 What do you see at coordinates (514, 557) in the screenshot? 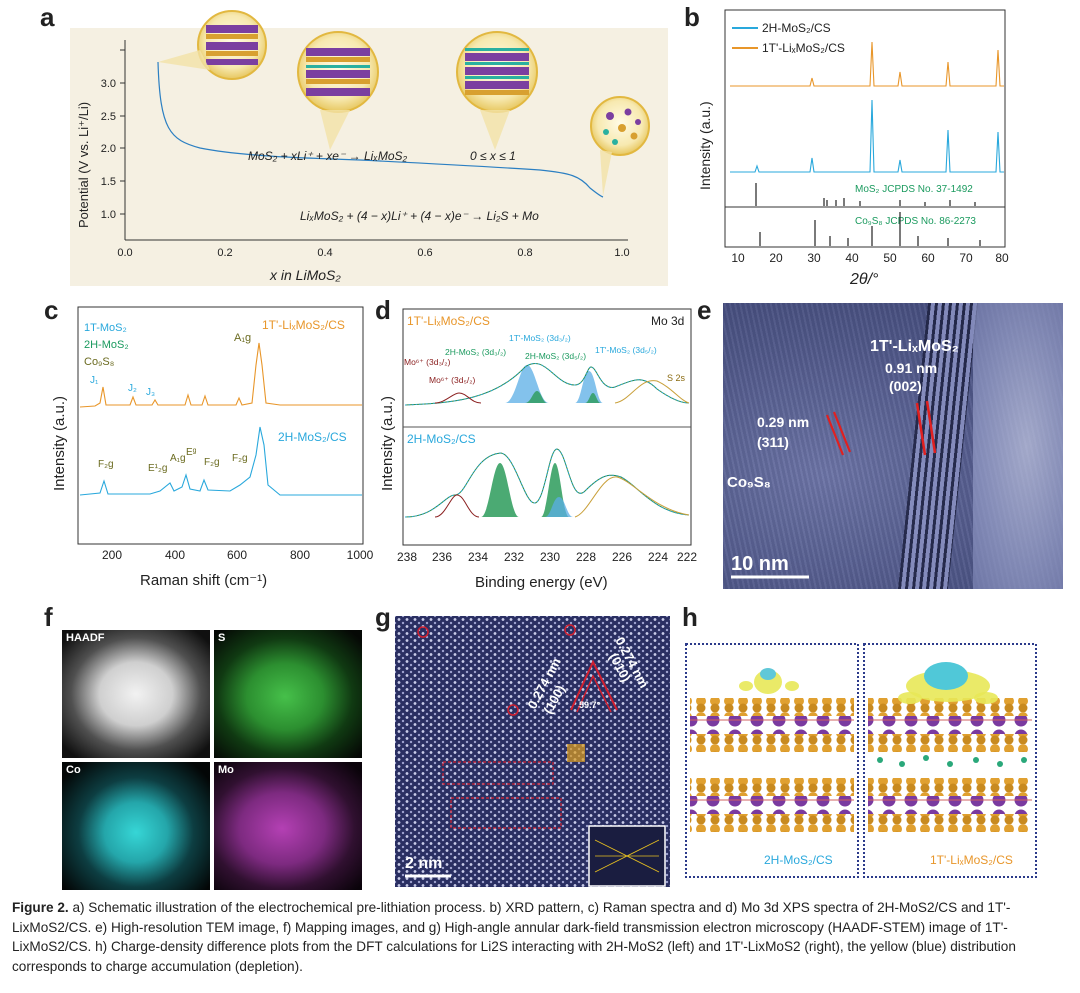
I see `panel-d-xtick: 232` at bounding box center [514, 557].